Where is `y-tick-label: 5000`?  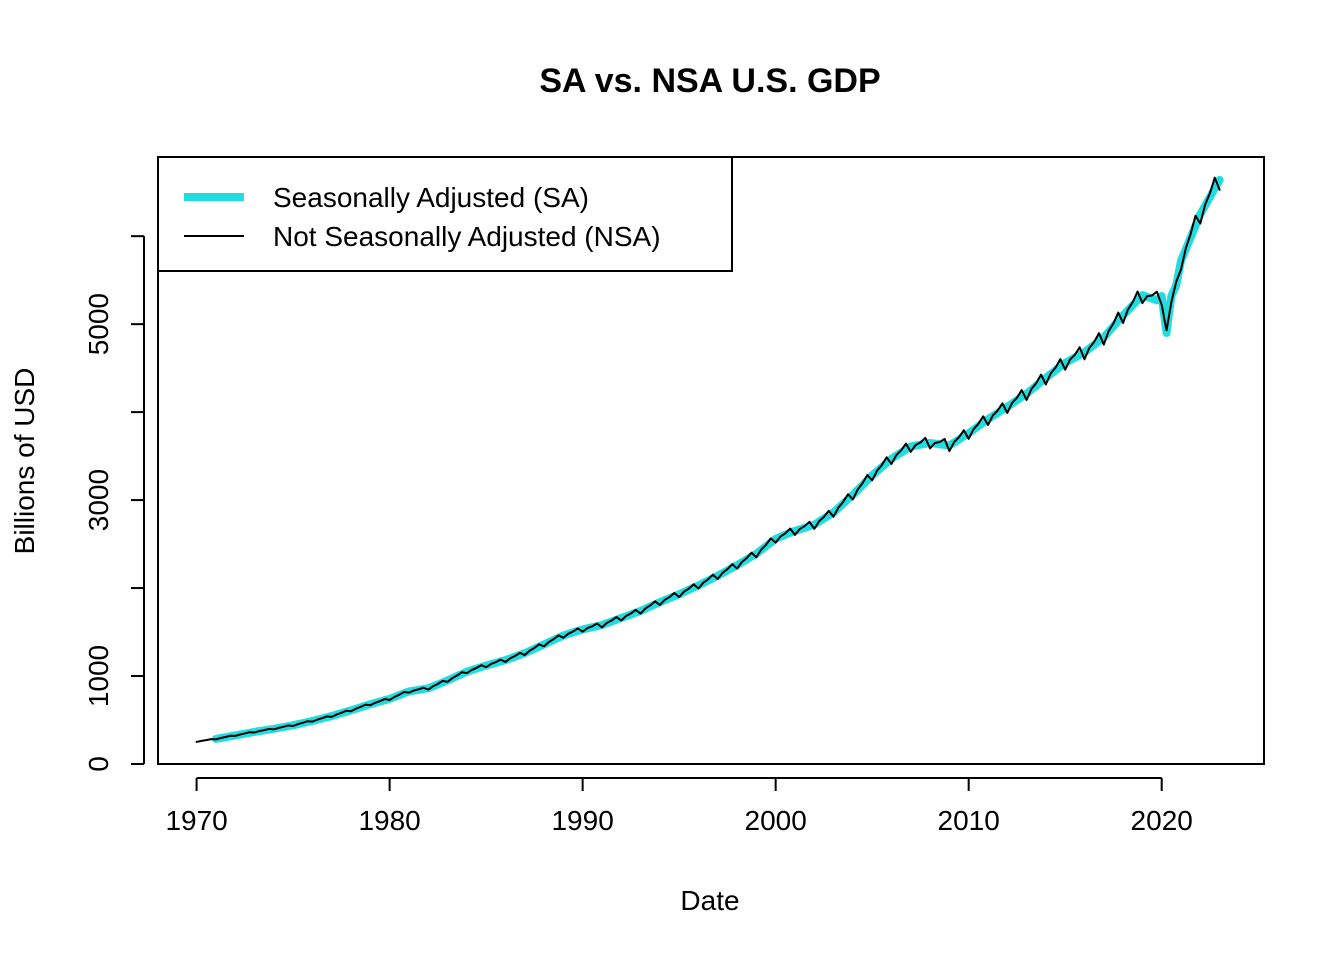
y-tick-label: 5000 is located at coordinates (98, 324).